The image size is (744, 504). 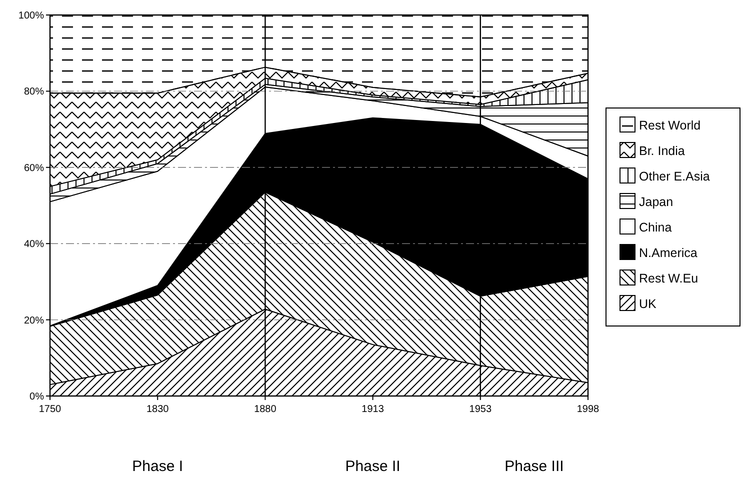 What do you see at coordinates (373, 409) in the screenshot?
I see `x-tick-label: 1913` at bounding box center [373, 409].